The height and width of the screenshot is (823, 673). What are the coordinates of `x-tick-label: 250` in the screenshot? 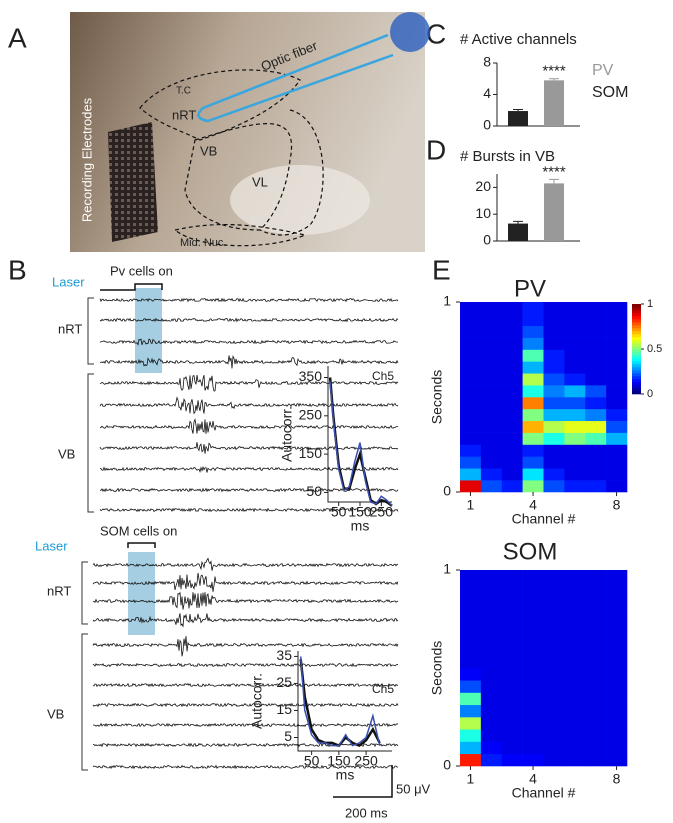 It's located at (366, 761).